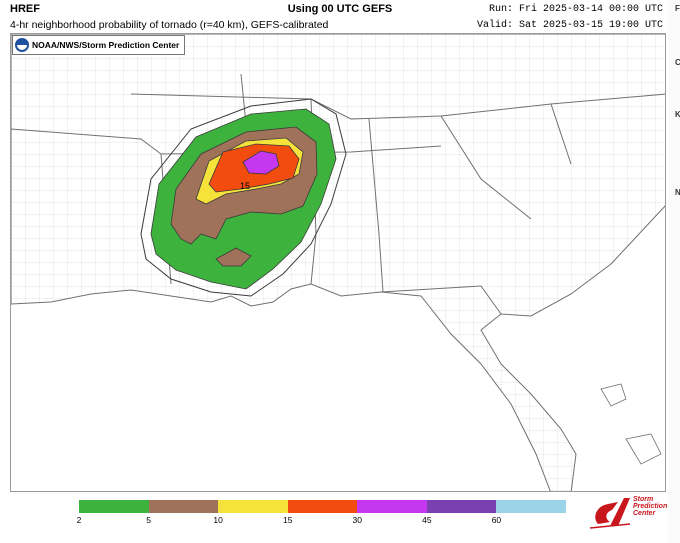 Image resolution: width=680 pixels, height=543 pixels. Describe the element at coordinates (287, 520) in the screenshot. I see `legend-label: 15` at that location.